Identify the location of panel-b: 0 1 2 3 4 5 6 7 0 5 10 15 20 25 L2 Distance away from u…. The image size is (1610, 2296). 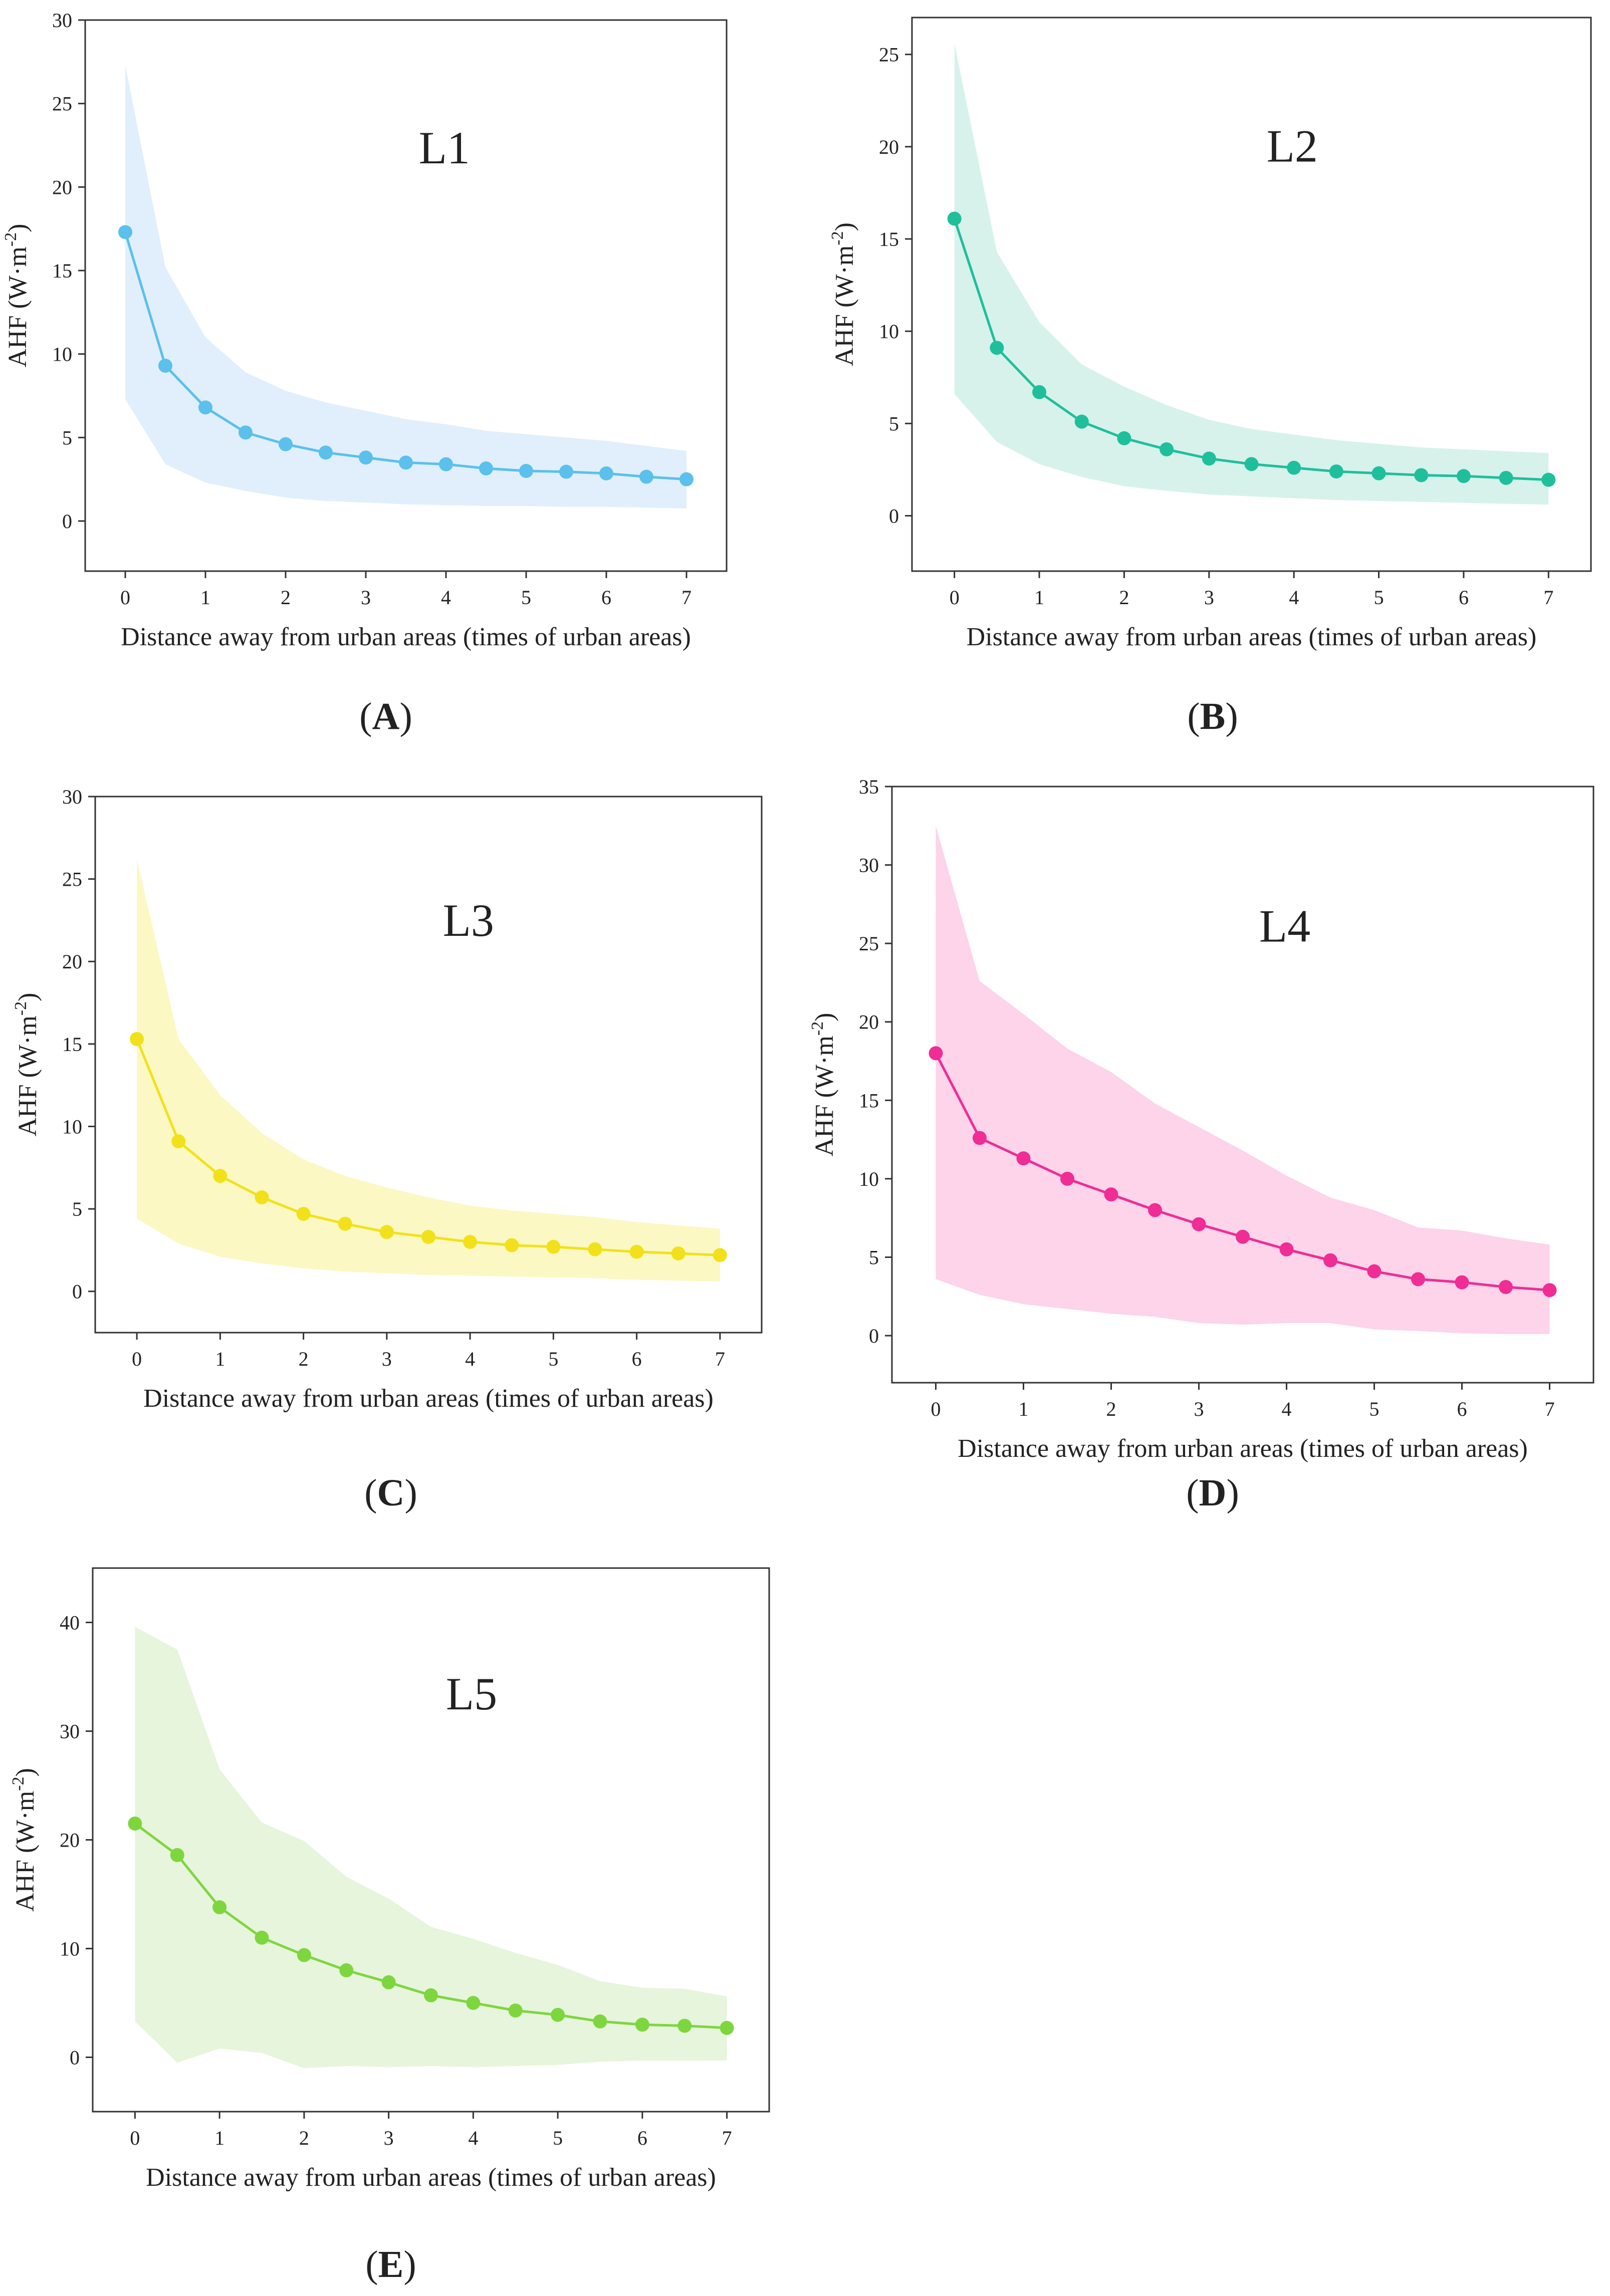
(1210, 377).